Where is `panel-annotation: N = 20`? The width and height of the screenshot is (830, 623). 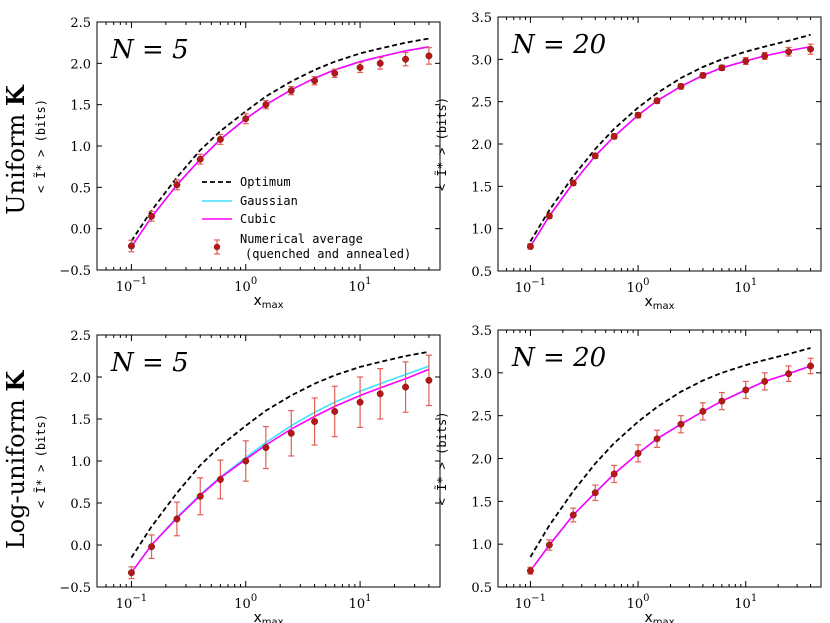
panel-annotation: N = 20 is located at coordinates (558, 45).